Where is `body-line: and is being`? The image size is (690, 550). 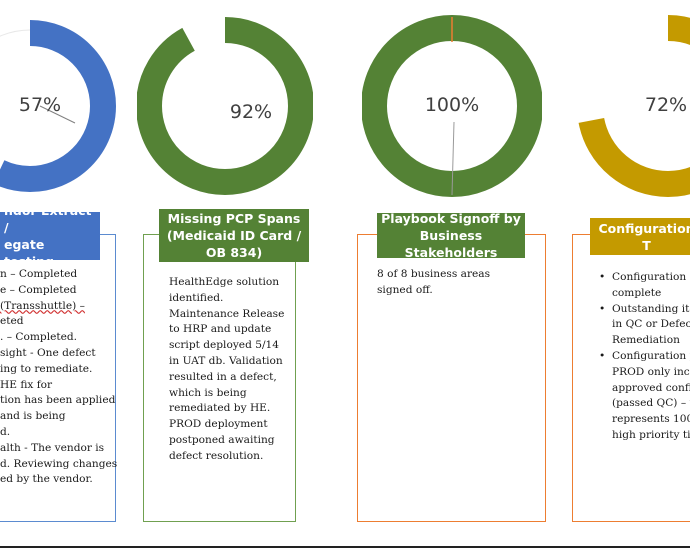
body-line: and is being is located at coordinates (33, 416).